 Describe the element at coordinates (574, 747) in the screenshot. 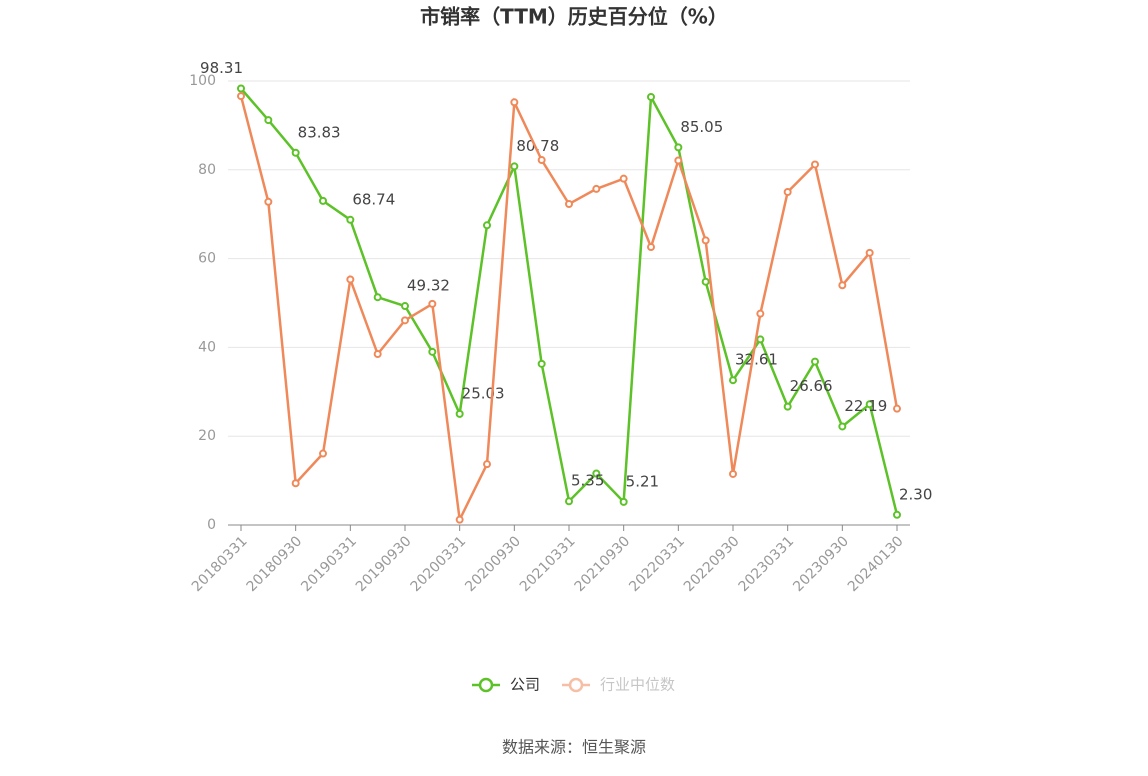

I see `source: 数据来源：恒生聚源` at that location.